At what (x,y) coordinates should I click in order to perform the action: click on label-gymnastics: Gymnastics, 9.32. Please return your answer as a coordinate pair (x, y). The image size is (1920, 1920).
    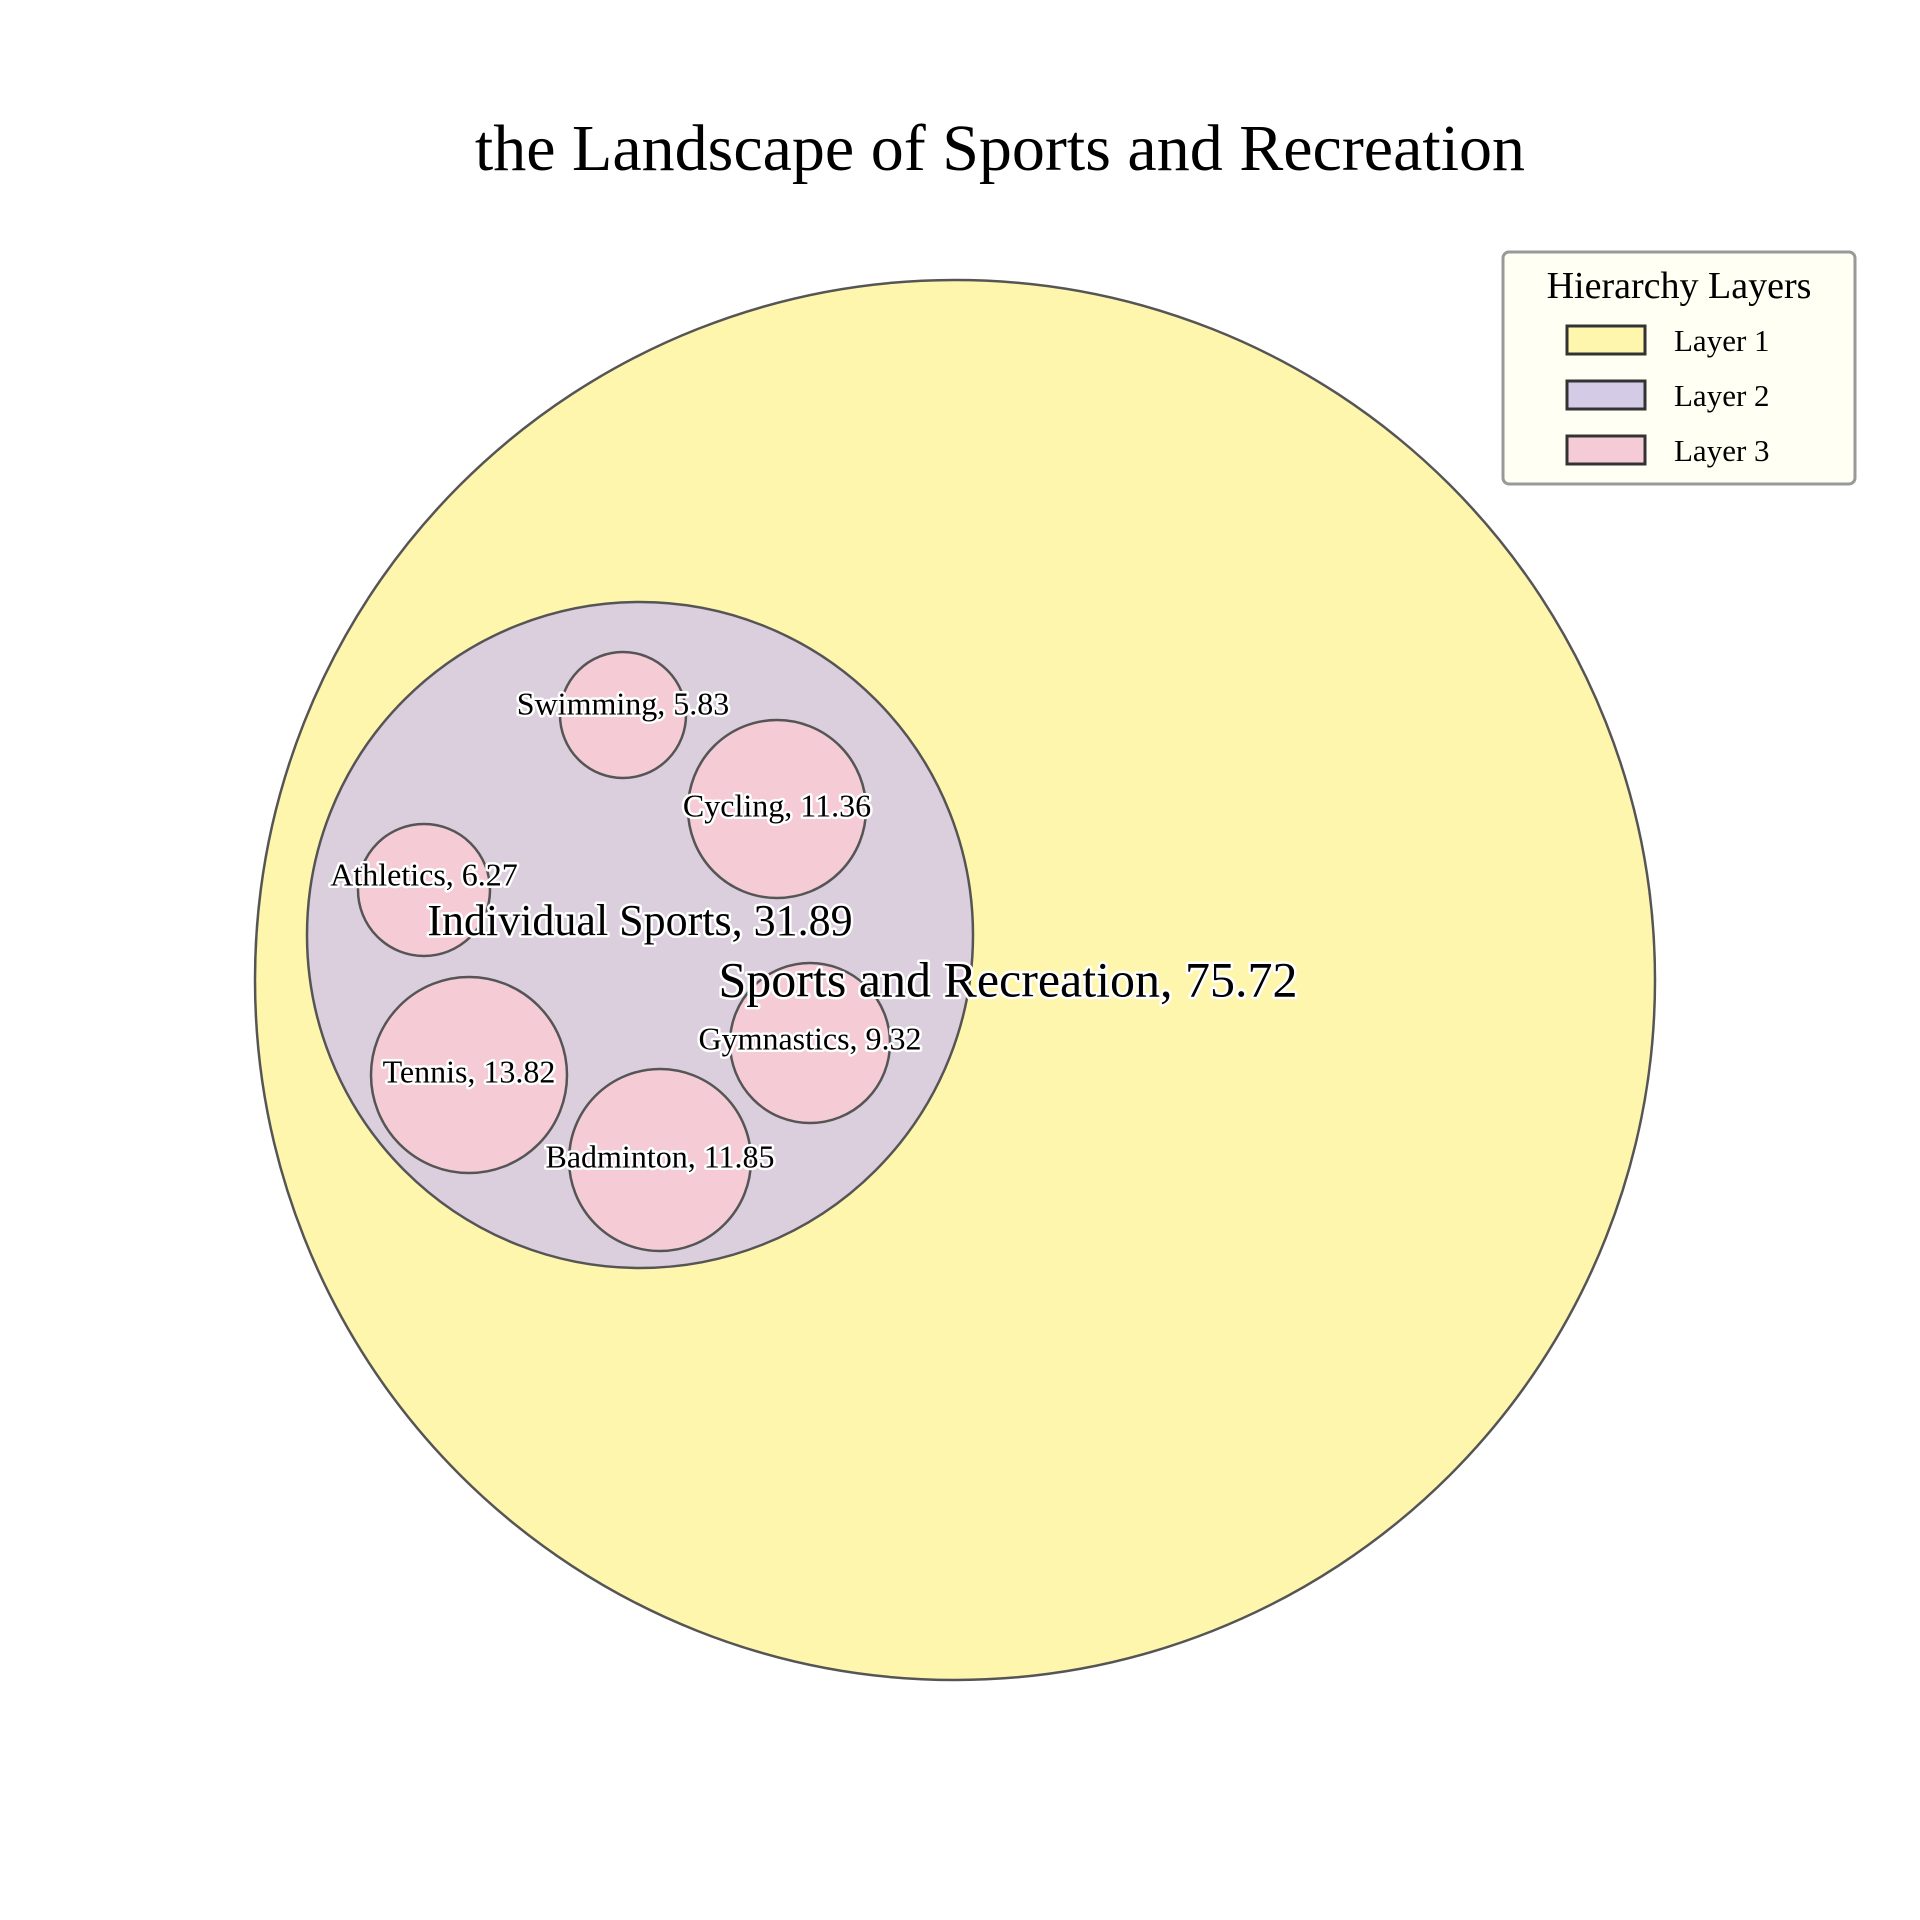
    Looking at the image, I should click on (809, 1038).